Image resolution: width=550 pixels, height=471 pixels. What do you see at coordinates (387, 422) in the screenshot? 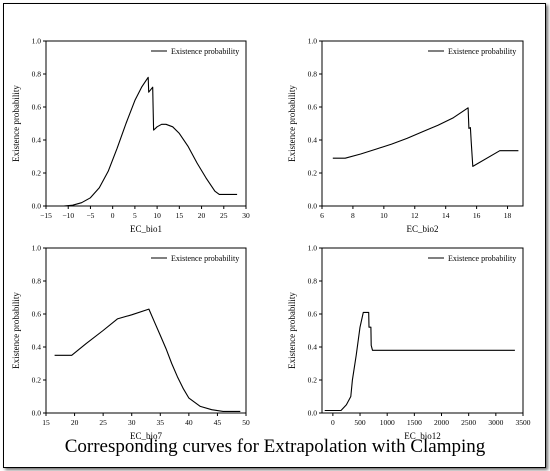
I see `x-tick-label: 1000` at bounding box center [387, 422].